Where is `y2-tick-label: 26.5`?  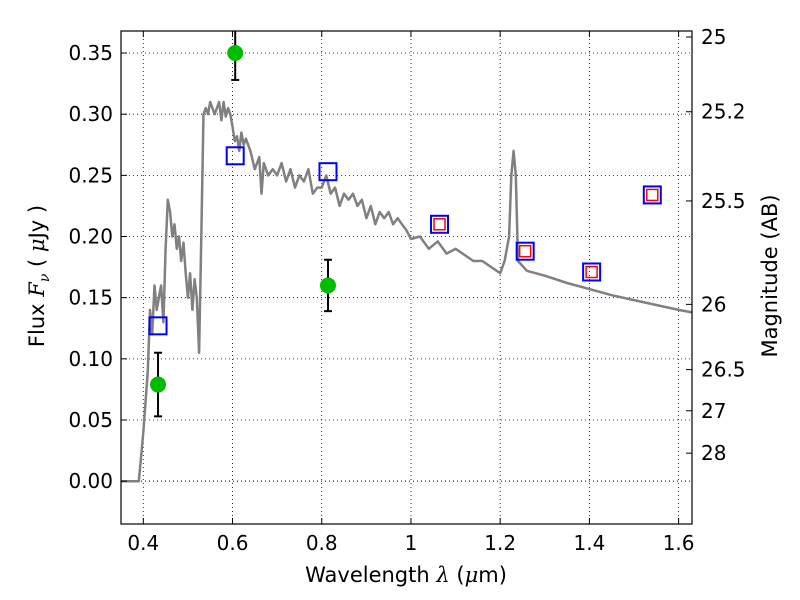 y2-tick-label: 26.5 is located at coordinates (723, 370).